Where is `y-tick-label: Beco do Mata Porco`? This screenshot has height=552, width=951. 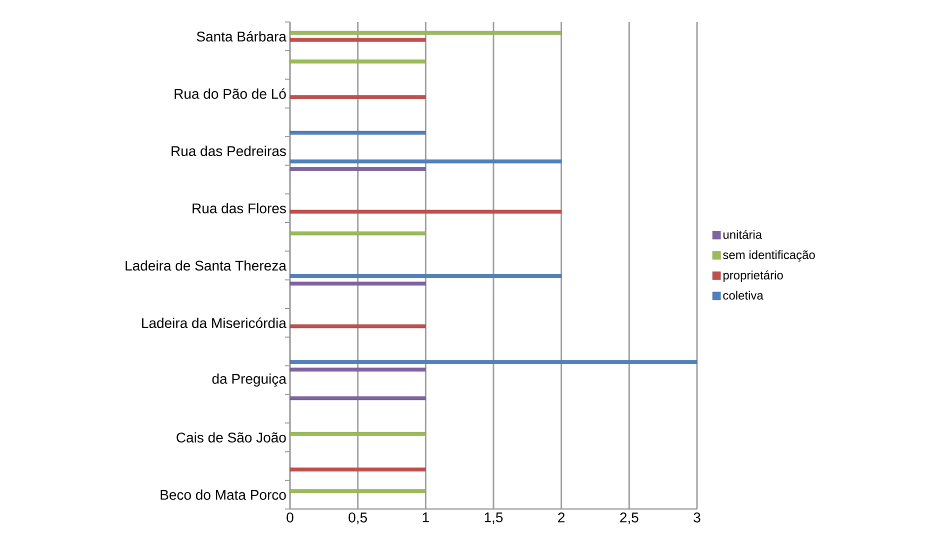 y-tick-label: Beco do Mata Porco is located at coordinates (223, 495).